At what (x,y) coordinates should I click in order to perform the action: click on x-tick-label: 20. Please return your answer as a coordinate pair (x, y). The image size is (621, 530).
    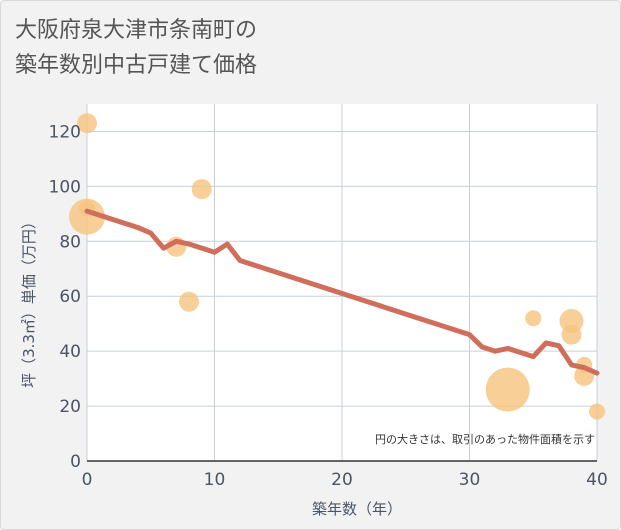
    Looking at the image, I should click on (342, 480).